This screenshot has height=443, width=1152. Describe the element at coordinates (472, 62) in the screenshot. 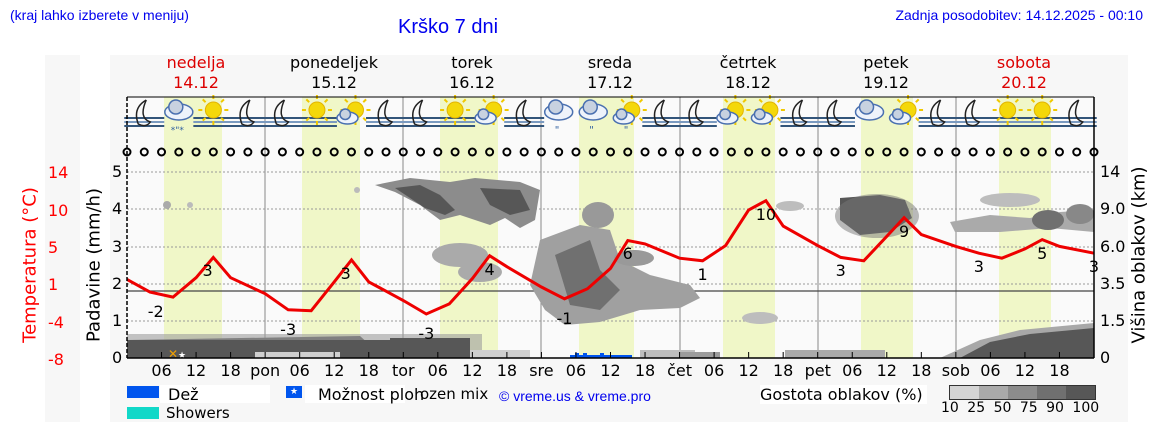

I see `day-name: torek` at that location.